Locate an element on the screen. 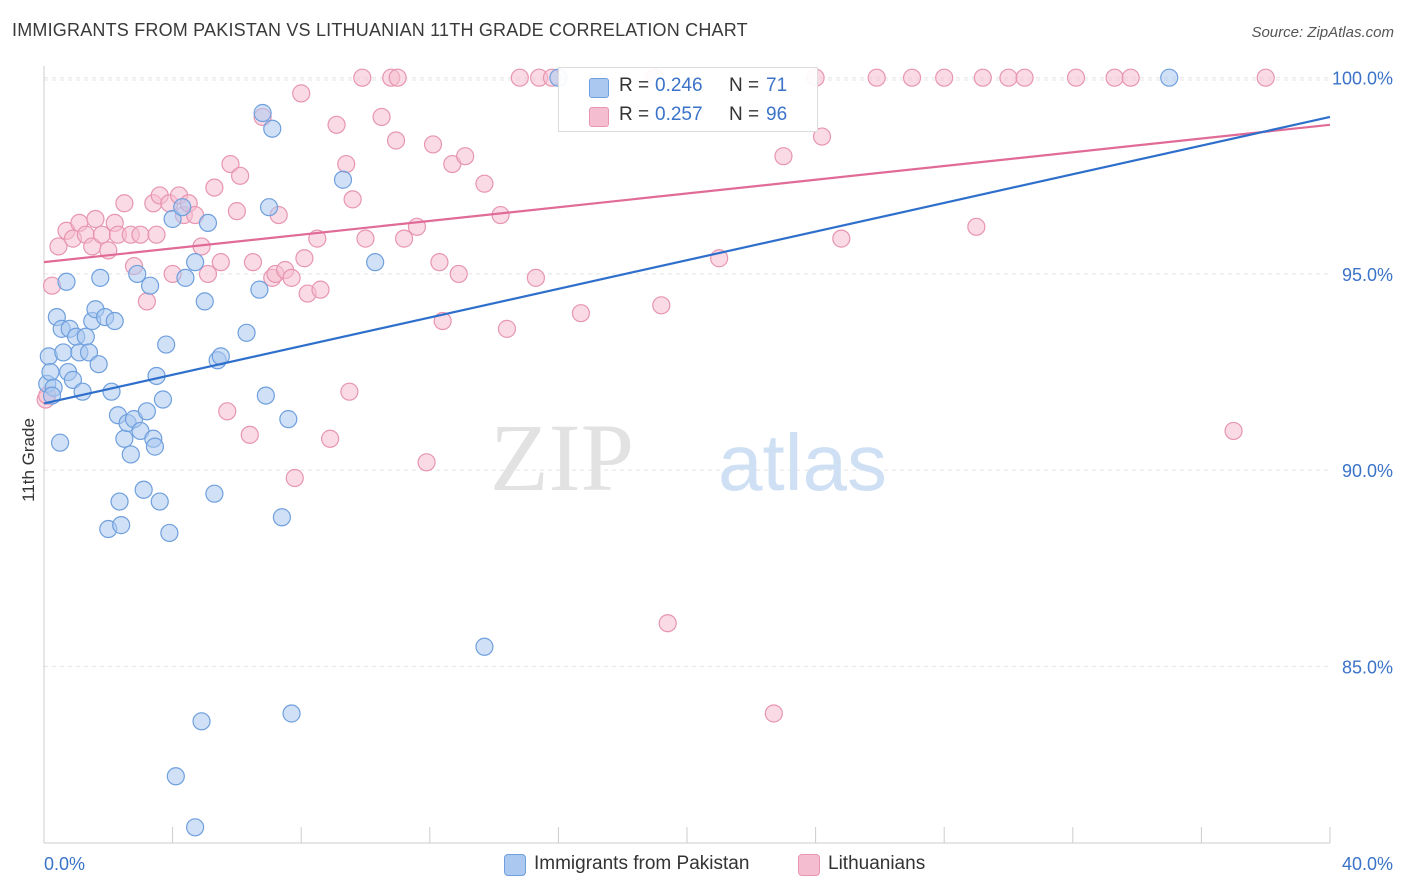  watermark-zip: ZIP is located at coordinates (562, 457).